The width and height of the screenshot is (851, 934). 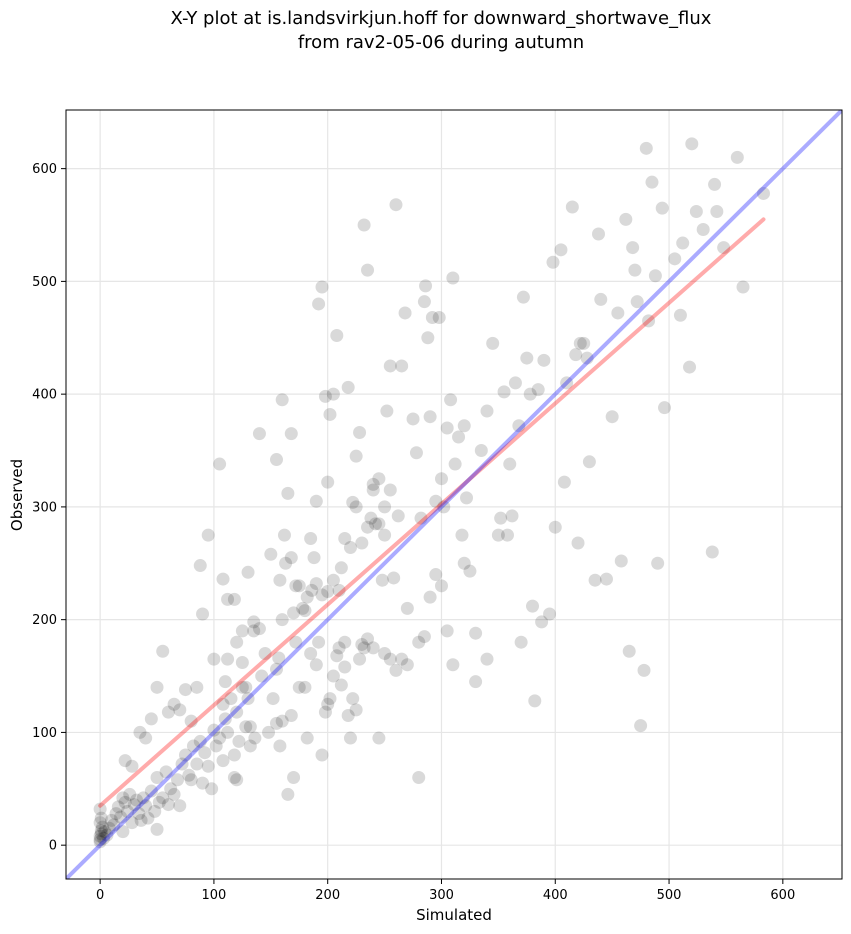 I want to click on y-tick-label: 0, so click(x=53, y=846).